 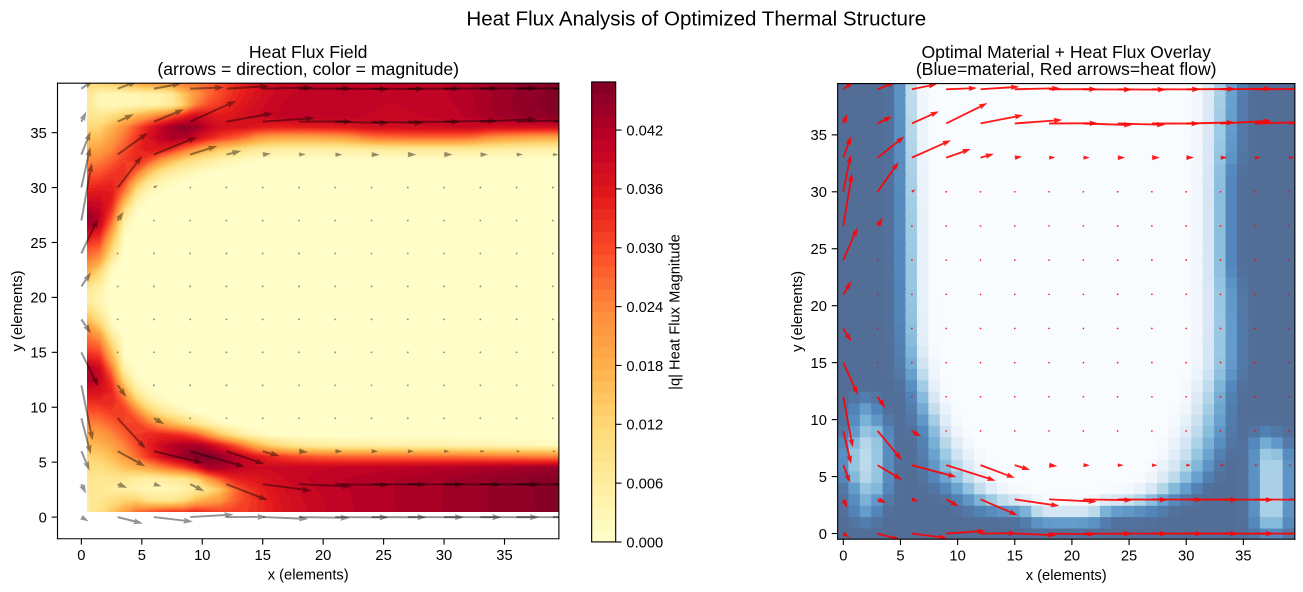 I want to click on svg-text:(Blue=material, Red arrows=hea: (Blue=material, Red arrows=heat flow), so click(x=1066, y=69).